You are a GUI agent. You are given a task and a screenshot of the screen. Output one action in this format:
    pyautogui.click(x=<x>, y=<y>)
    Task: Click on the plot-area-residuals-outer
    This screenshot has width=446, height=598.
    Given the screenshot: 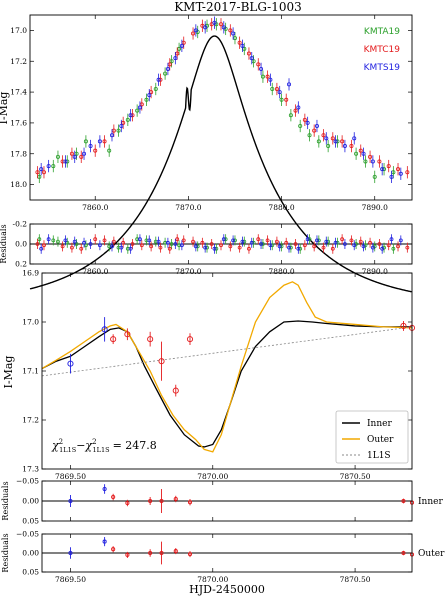 What is the action you would take?
    pyautogui.click(x=228, y=551)
    